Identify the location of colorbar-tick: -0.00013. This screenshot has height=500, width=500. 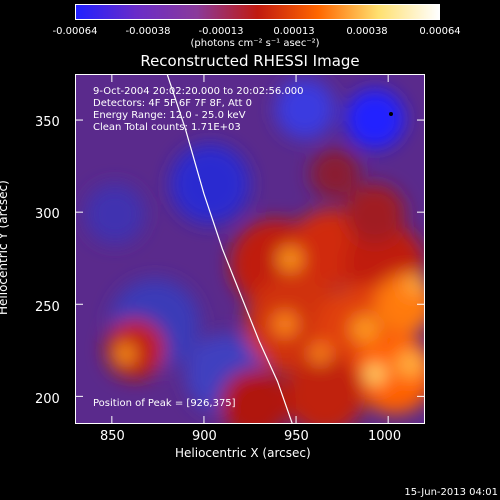
(221, 31).